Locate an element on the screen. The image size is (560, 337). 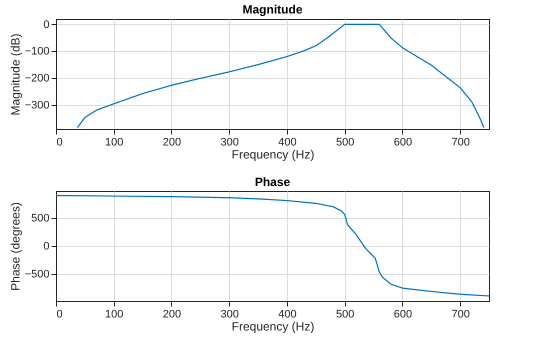
y-tick-label: −100 is located at coordinates (37, 52).